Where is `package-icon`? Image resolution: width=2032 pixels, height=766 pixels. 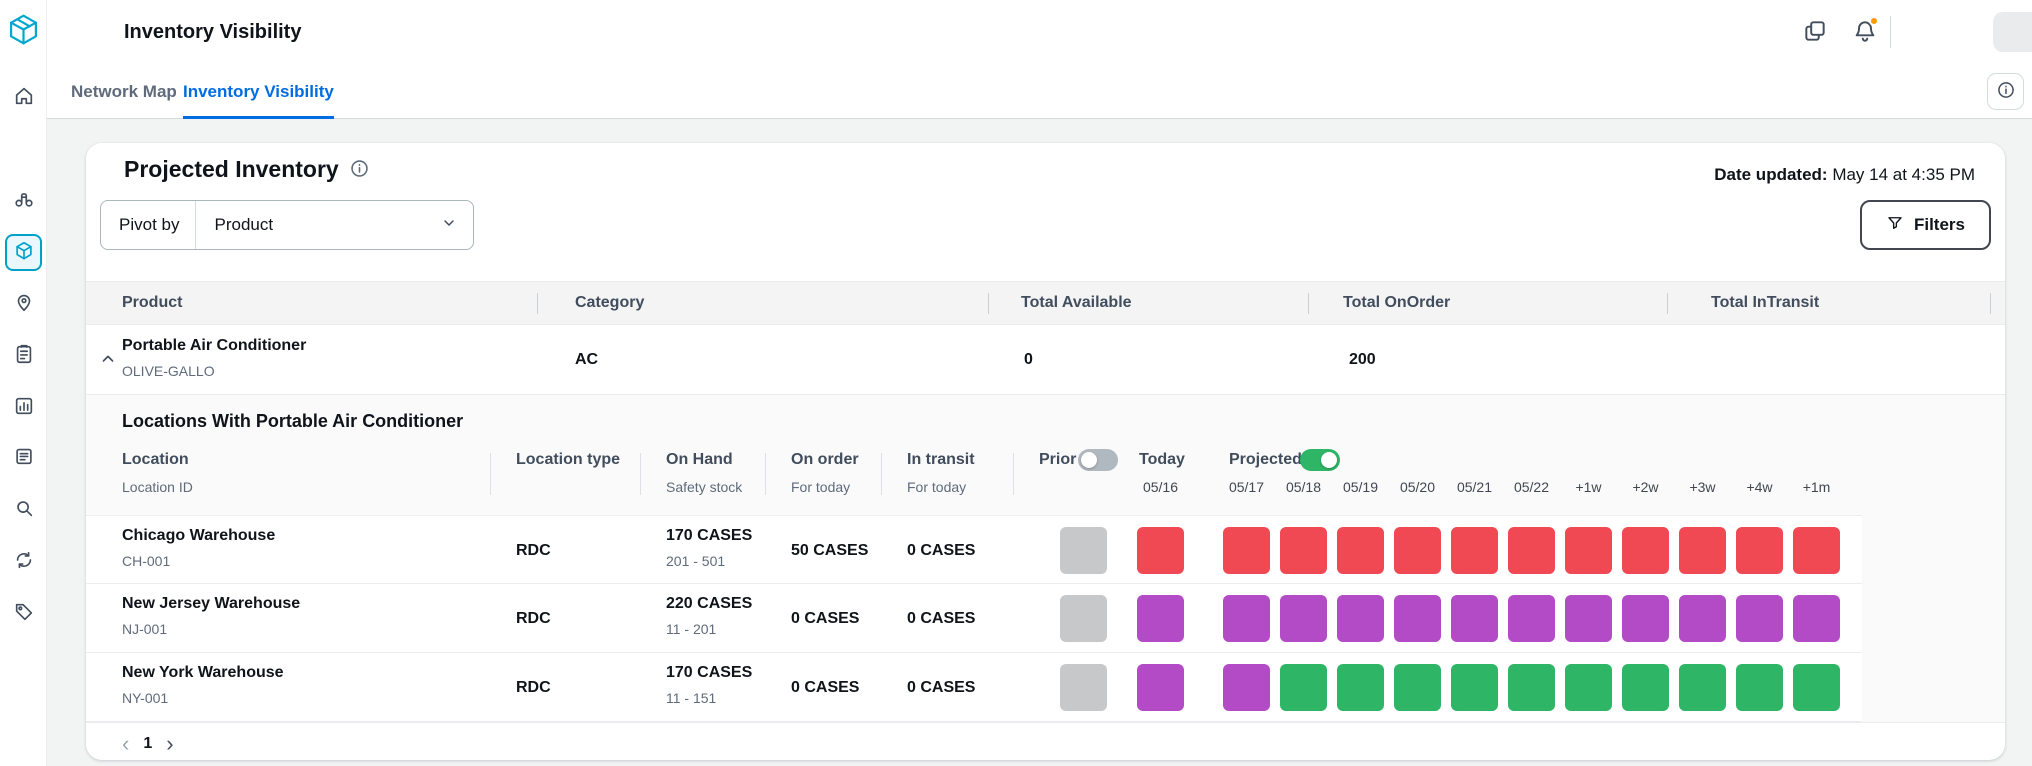 package-icon is located at coordinates (24, 252).